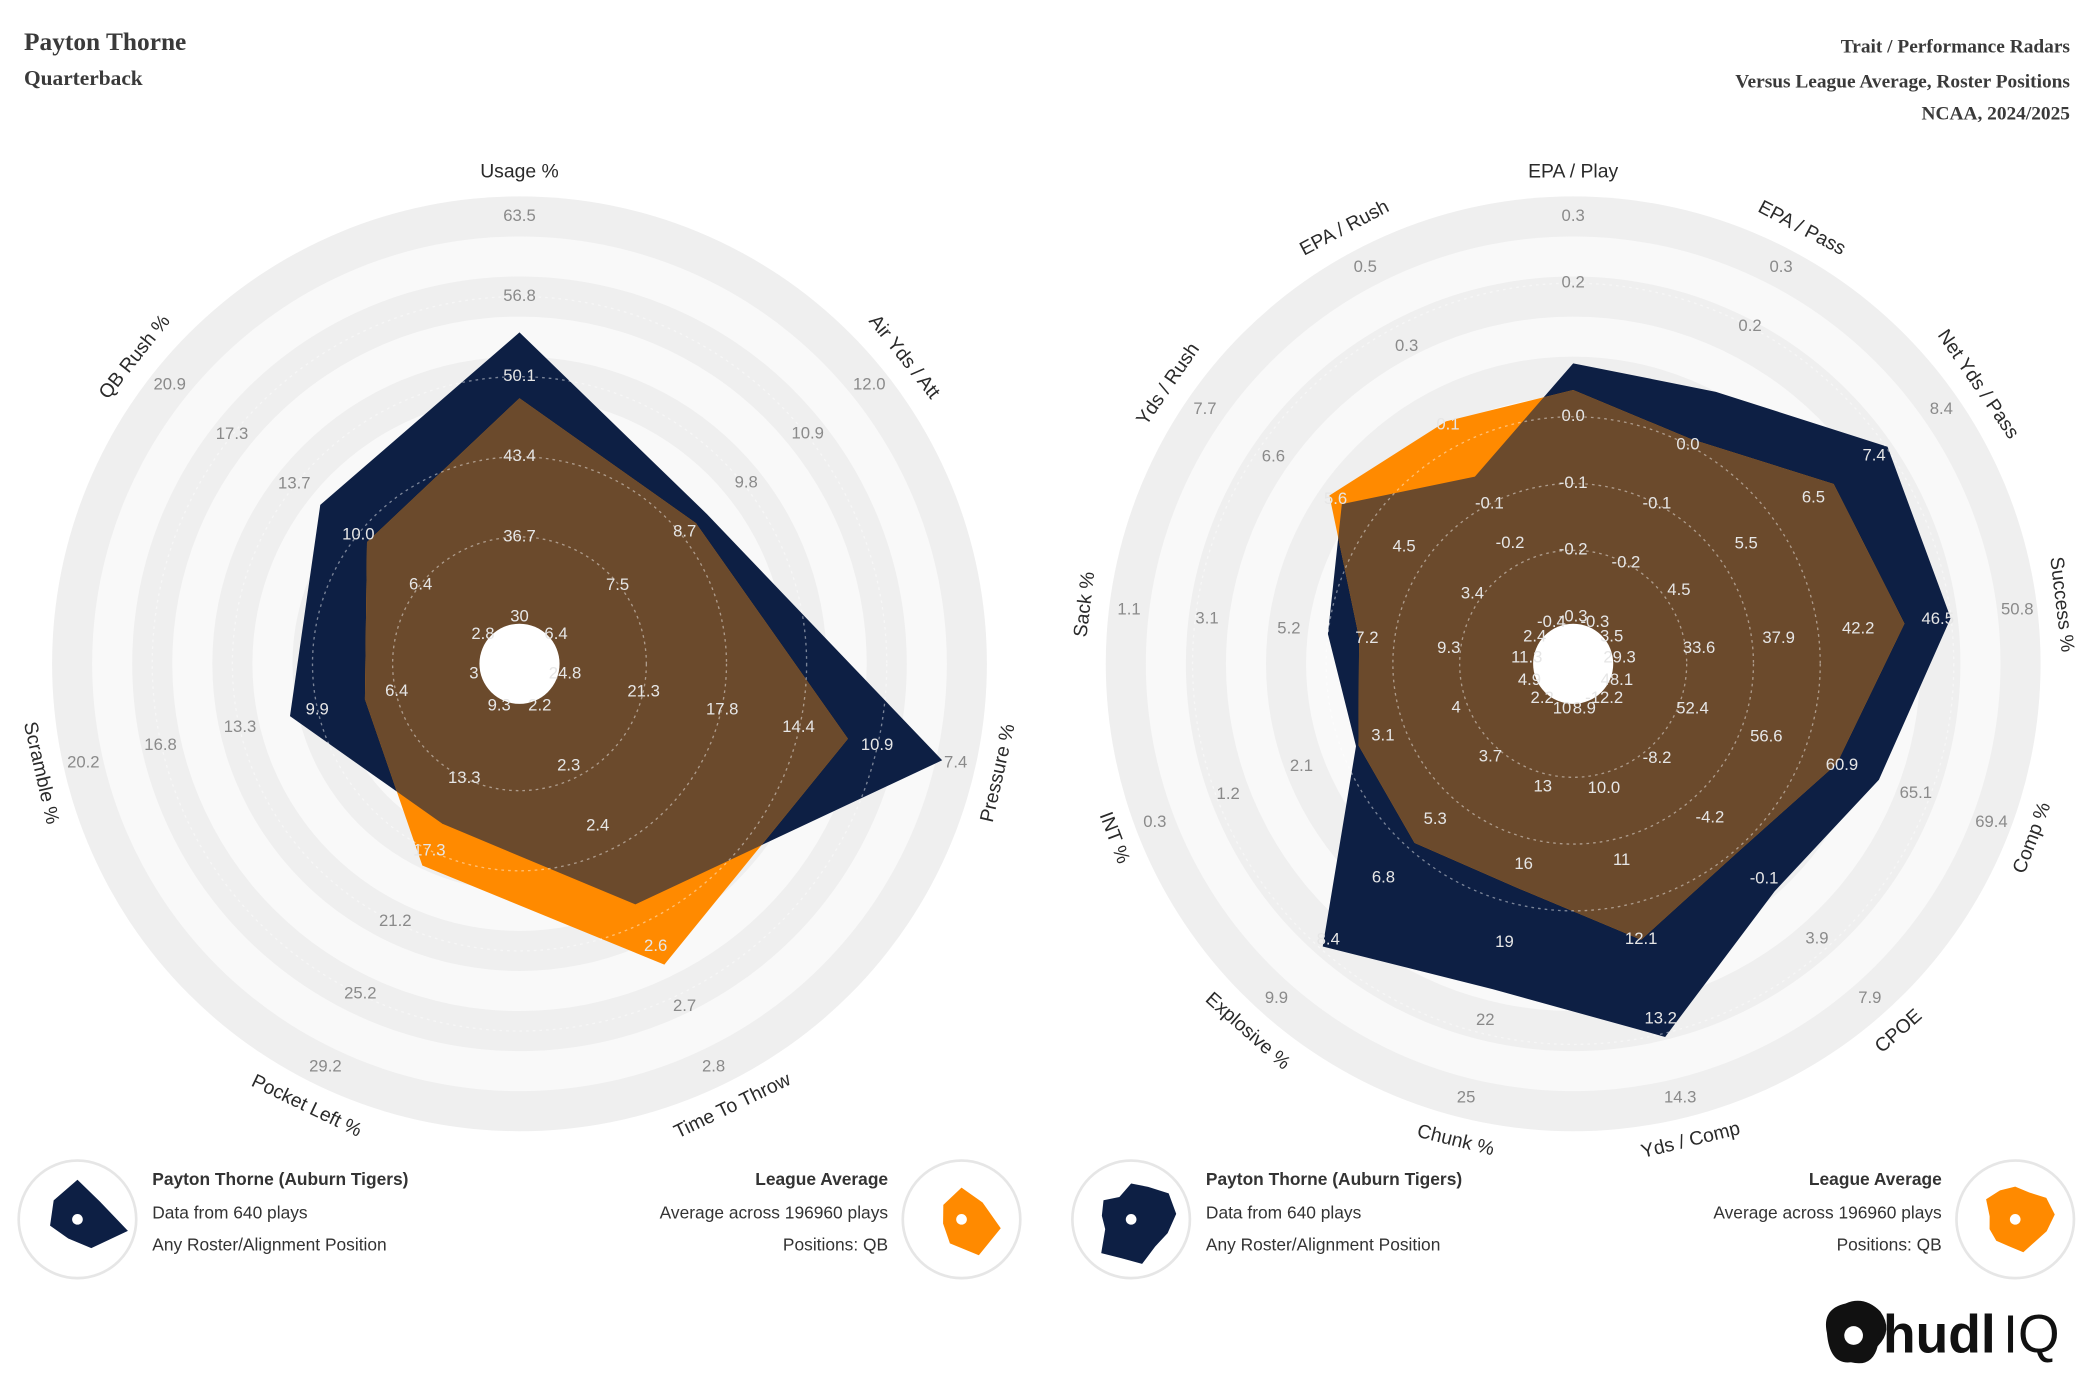 Image resolution: width=2094 pixels, height=1381 pixels. I want to click on tick-label: 3, so click(473, 673).